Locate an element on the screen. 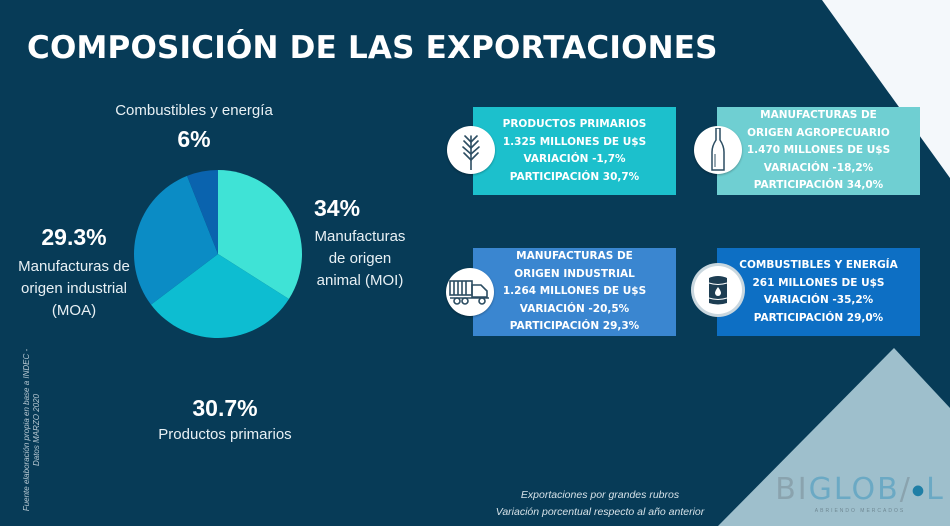  page-title: COMPOSICIÓN DE LAS EXPORTACIONES is located at coordinates (372, 48).